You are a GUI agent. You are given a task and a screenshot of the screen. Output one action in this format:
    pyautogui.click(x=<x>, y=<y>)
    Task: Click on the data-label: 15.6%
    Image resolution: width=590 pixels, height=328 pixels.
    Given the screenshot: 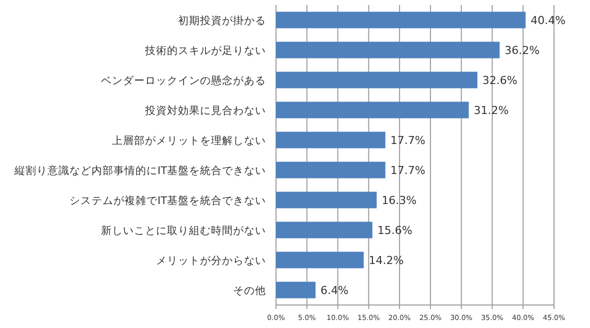 What is the action you would take?
    pyautogui.click(x=394, y=230)
    